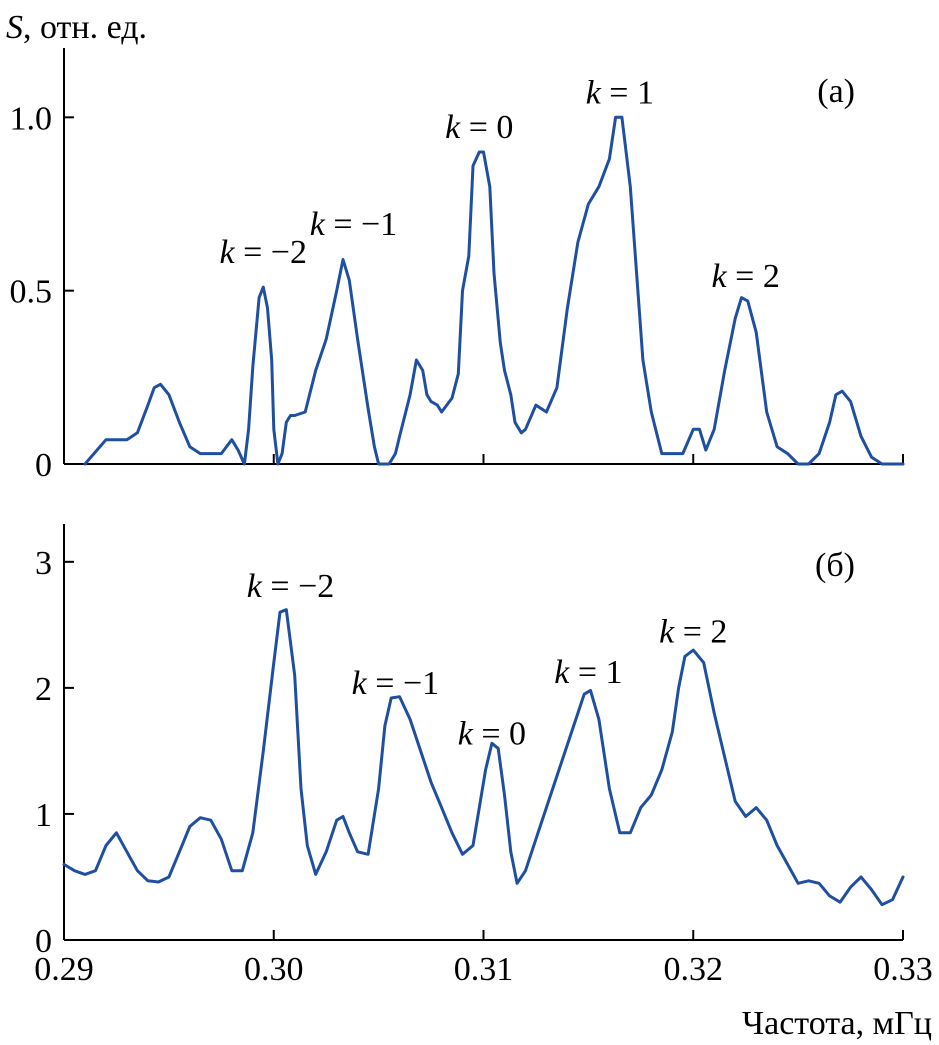 This screenshot has height=1045, width=939. What do you see at coordinates (835, 565) in the screenshot?
I see `panel-b-label: (б)` at bounding box center [835, 565].